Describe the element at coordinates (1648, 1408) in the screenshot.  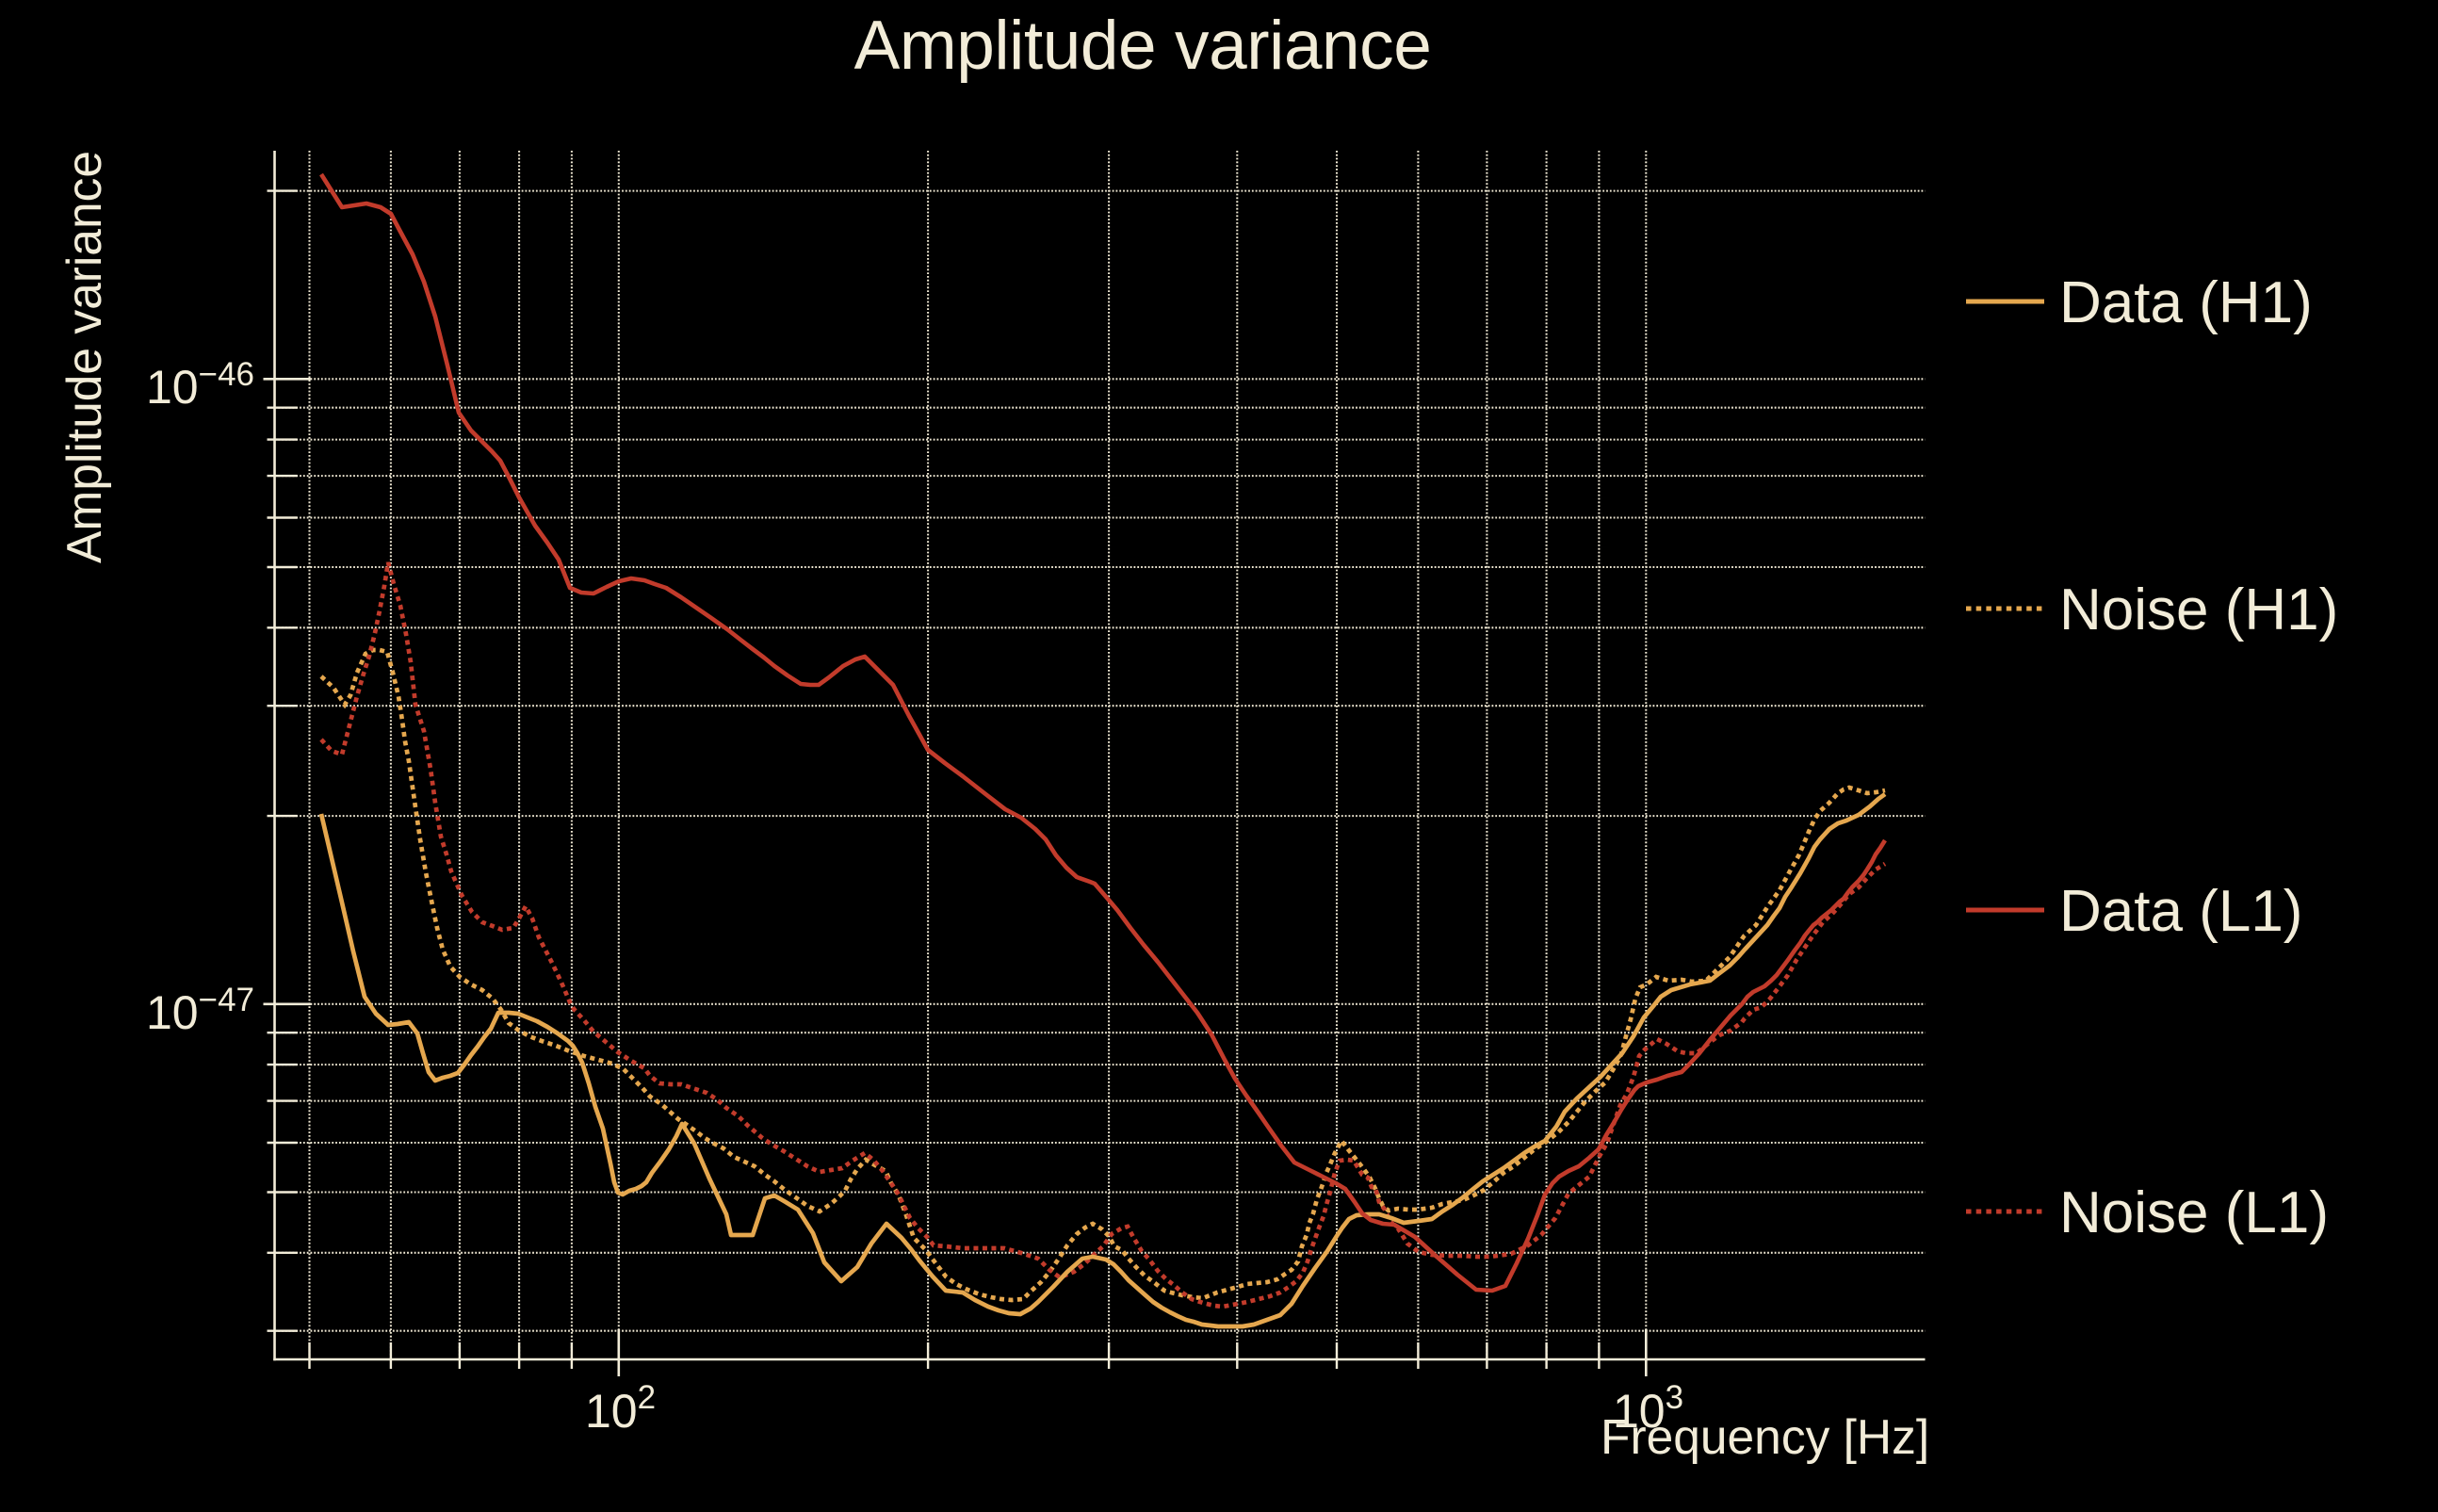
I see `svg-text: 103` at that location.